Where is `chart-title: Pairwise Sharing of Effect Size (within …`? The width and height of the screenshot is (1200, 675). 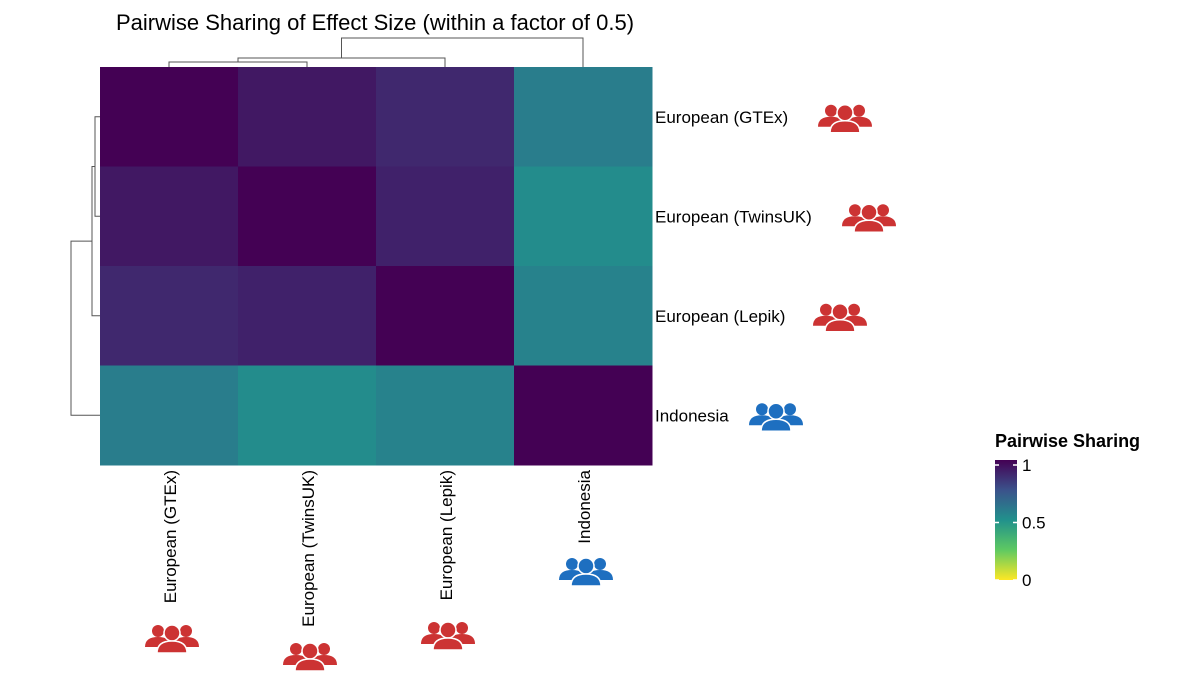 chart-title: Pairwise Sharing of Effect Size (within … is located at coordinates (375, 22).